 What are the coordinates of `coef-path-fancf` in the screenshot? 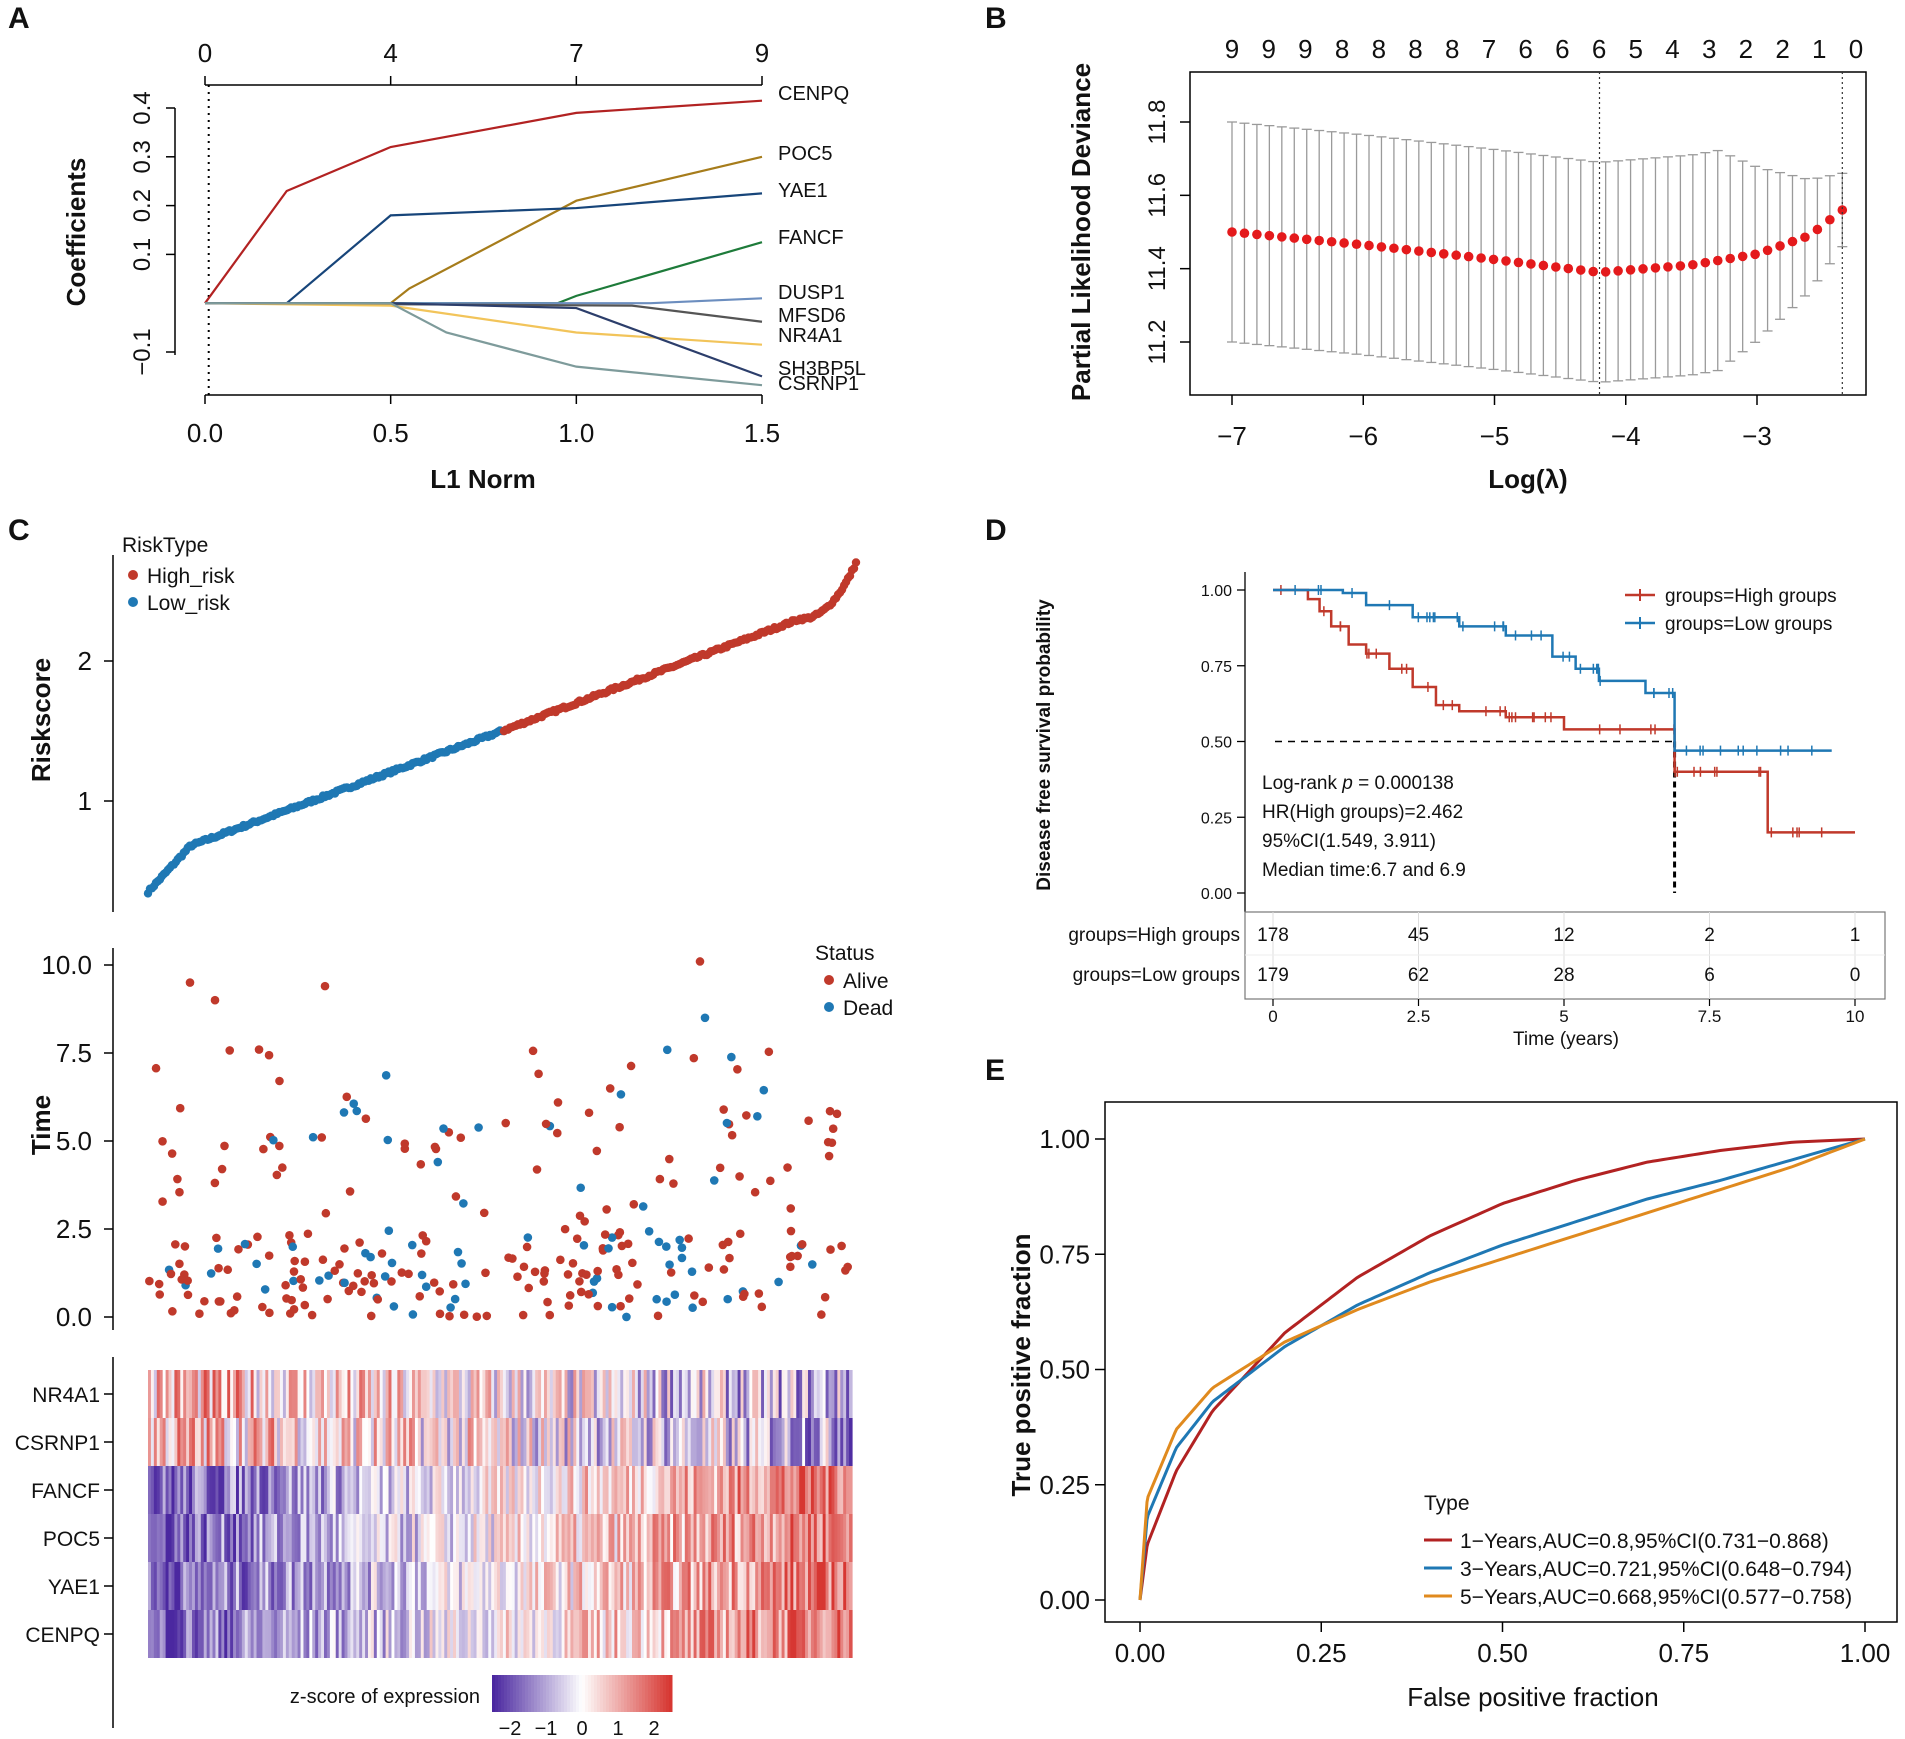 It's located at (484, 273).